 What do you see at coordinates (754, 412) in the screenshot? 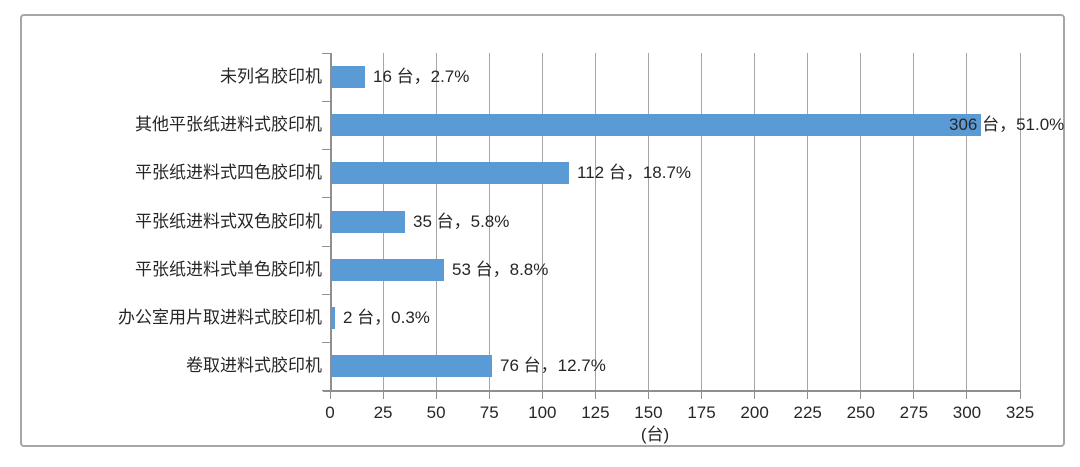
I see `x-tick-label-200: 200` at bounding box center [754, 412].